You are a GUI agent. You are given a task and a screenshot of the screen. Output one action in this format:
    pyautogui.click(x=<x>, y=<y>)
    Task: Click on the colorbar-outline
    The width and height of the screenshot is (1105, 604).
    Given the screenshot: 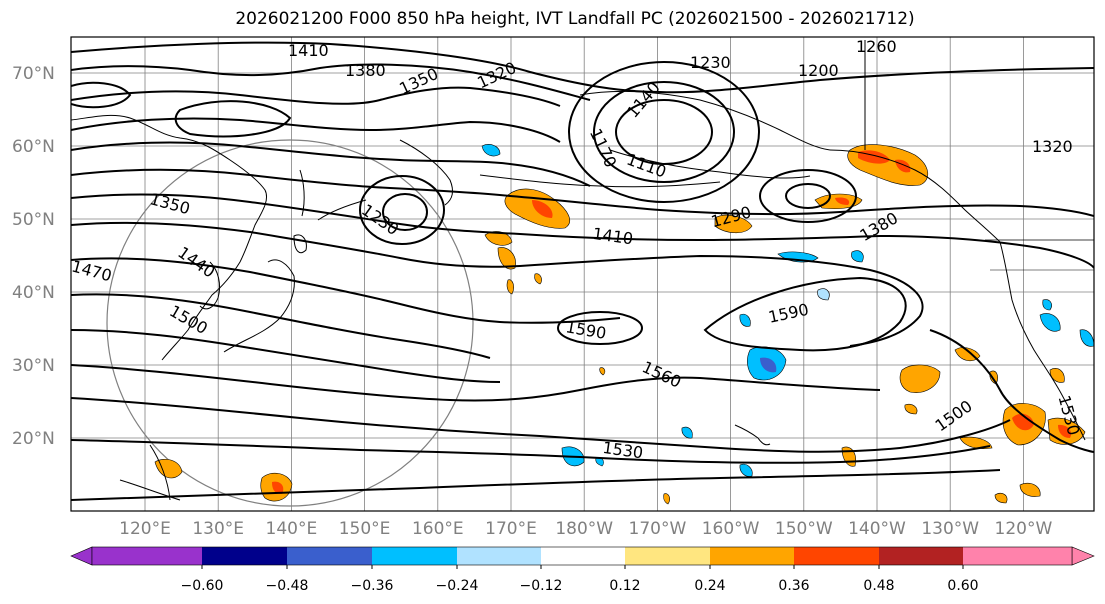 What is the action you would take?
    pyautogui.click(x=582, y=556)
    